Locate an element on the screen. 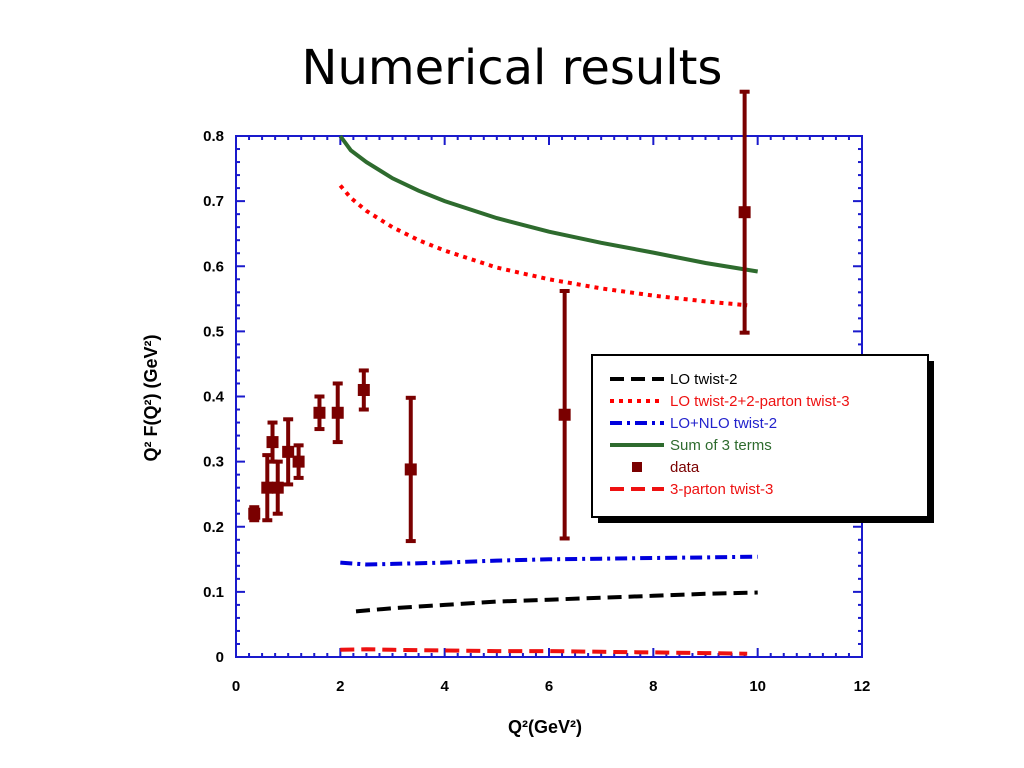 Image resolution: width=1024 pixels, height=768 pixels. y-tick-label: 0.1 is located at coordinates (213, 592).